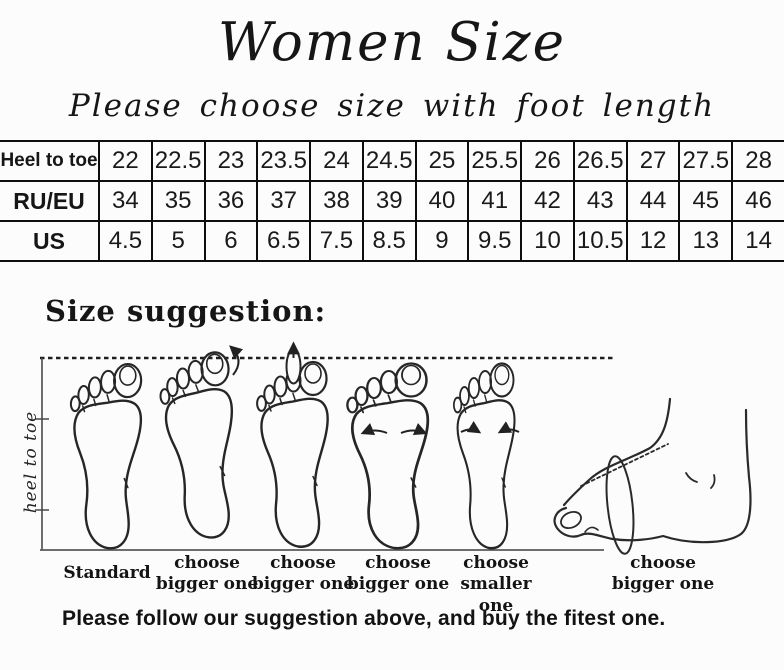 The image size is (784, 670). I want to click on size-cell: 37, so click(284, 201).